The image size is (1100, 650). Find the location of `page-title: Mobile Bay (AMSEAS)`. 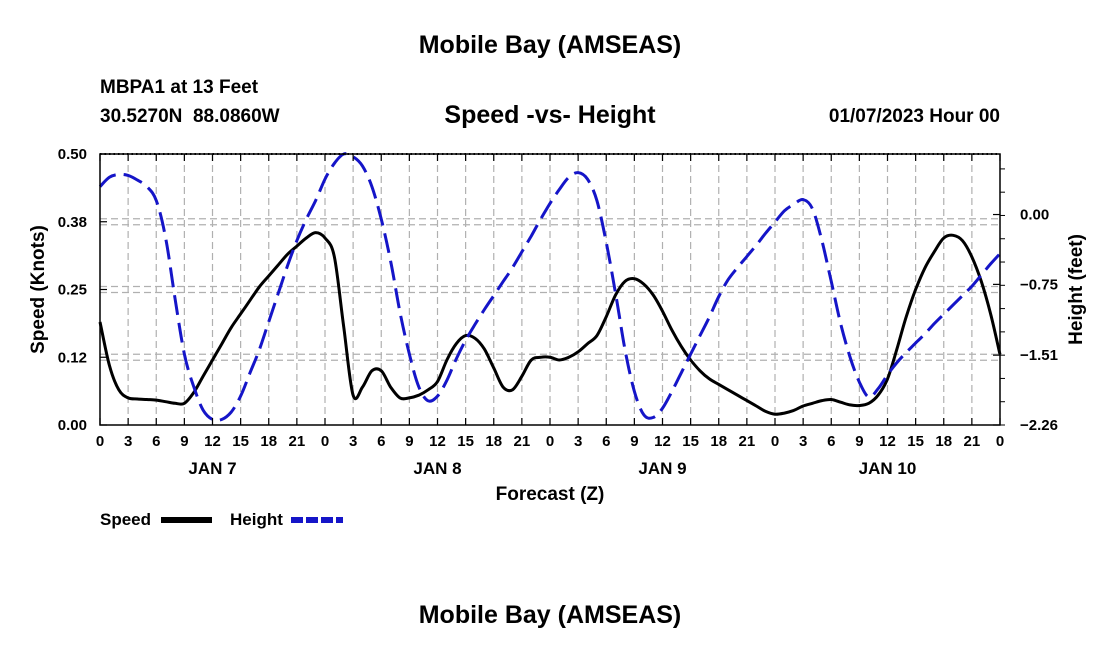

page-title: Mobile Bay (AMSEAS) is located at coordinates (550, 45).